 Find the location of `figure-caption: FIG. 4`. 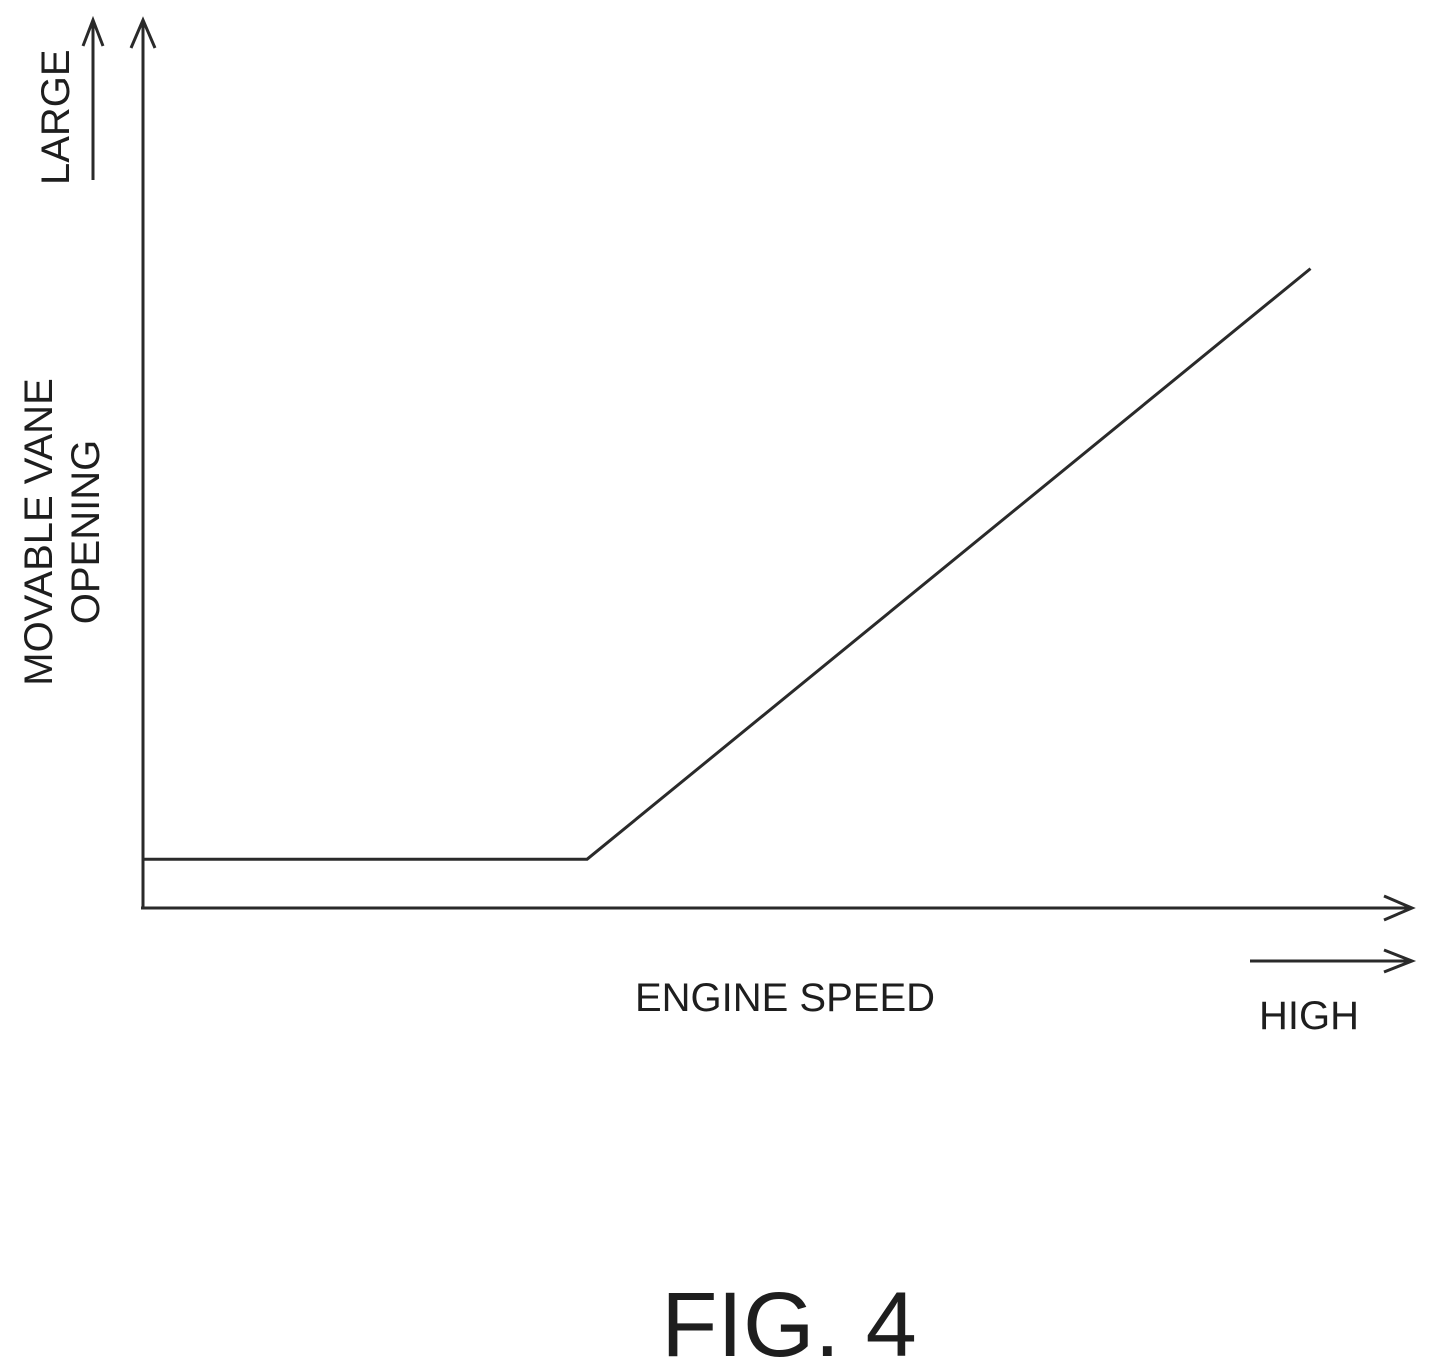

figure-caption: FIG. 4 is located at coordinates (789, 1322).